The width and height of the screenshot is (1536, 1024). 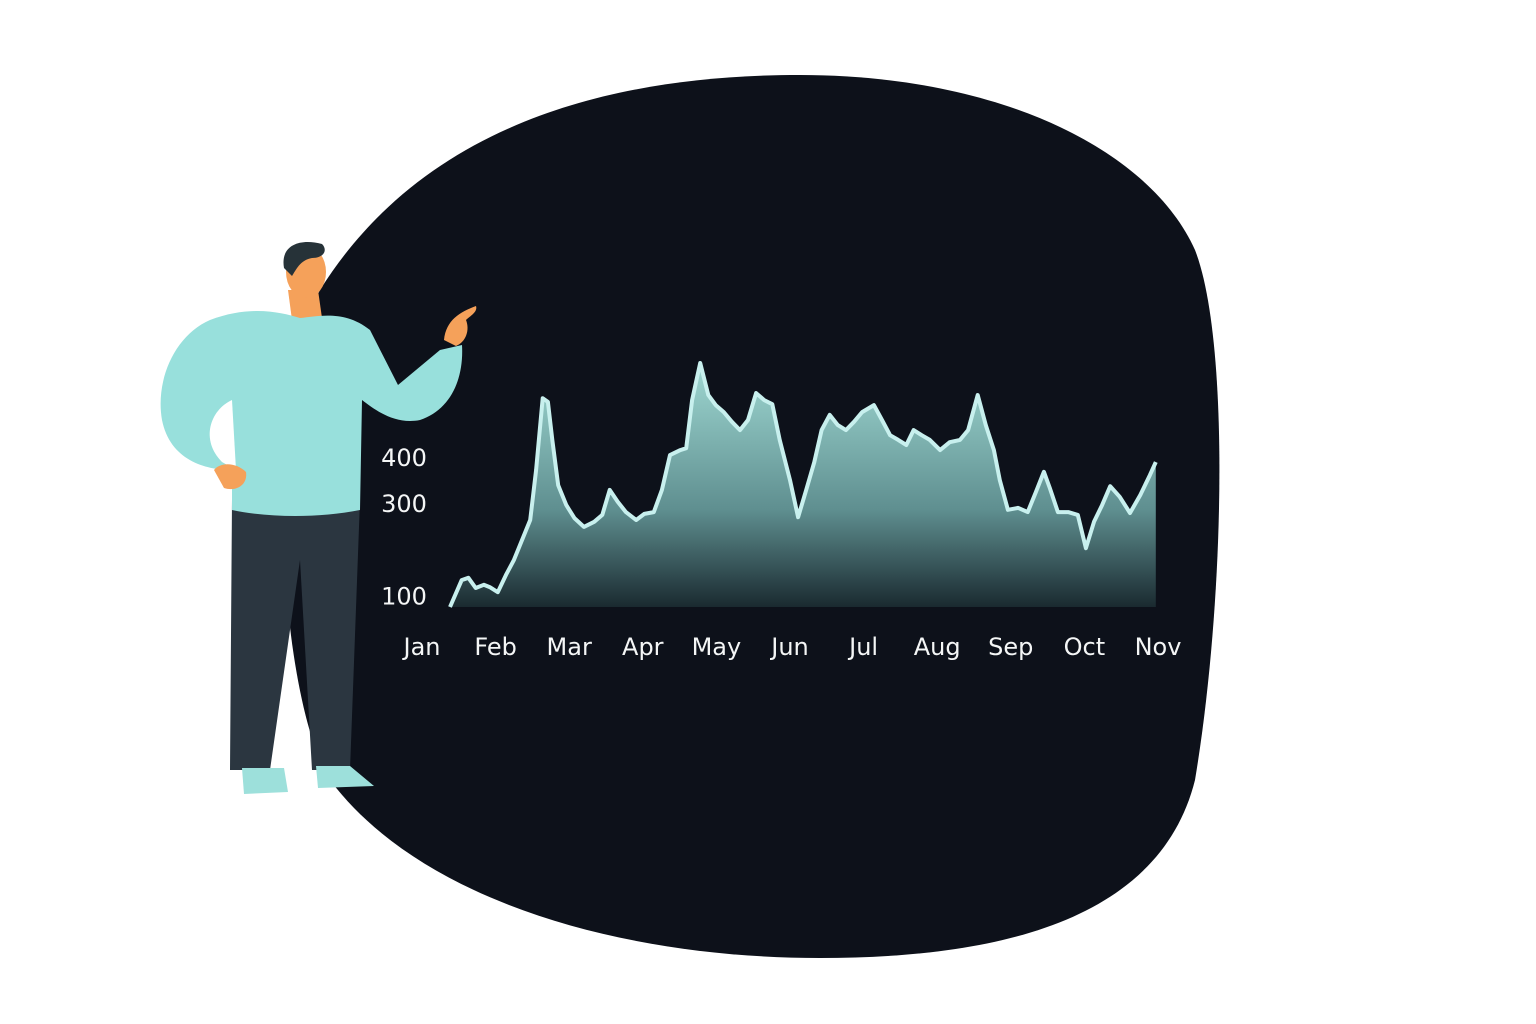 What do you see at coordinates (643, 647) in the screenshot?
I see `x-tick-label: Apr` at bounding box center [643, 647].